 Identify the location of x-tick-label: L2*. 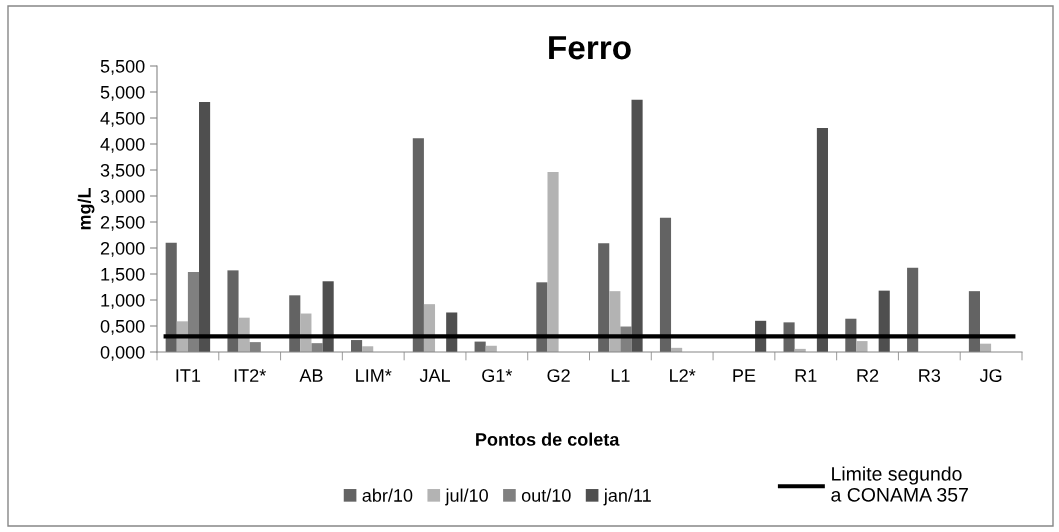
(683, 375).